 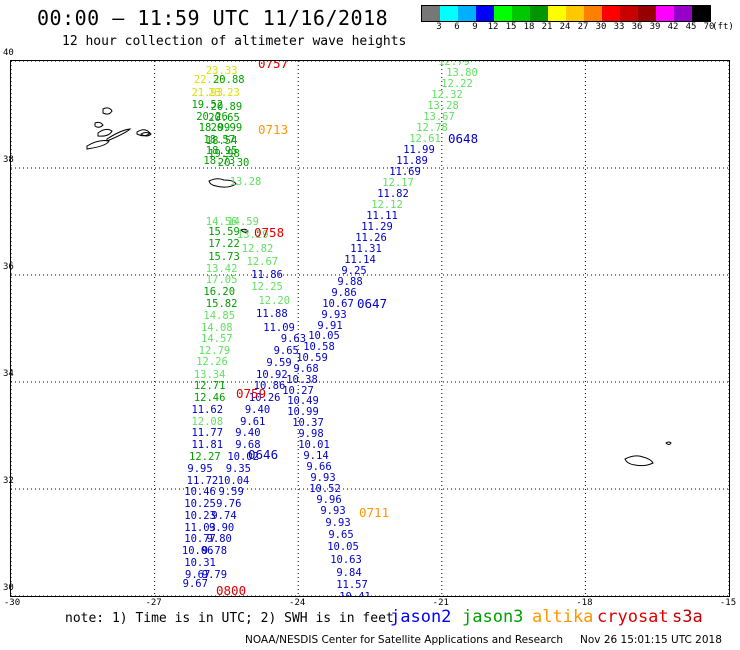 I want to click on wave-height-value: 11.82, so click(x=393, y=194).